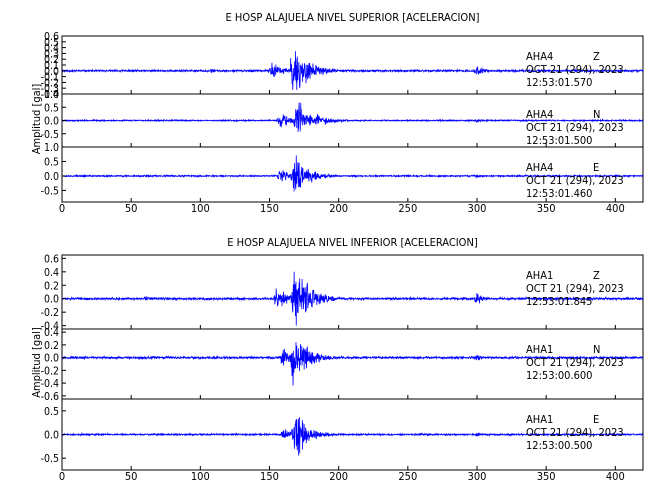 The image size is (650, 500). Describe the element at coordinates (559, 193) in the screenshot. I see `time-label: 12:53:01.460` at that location.